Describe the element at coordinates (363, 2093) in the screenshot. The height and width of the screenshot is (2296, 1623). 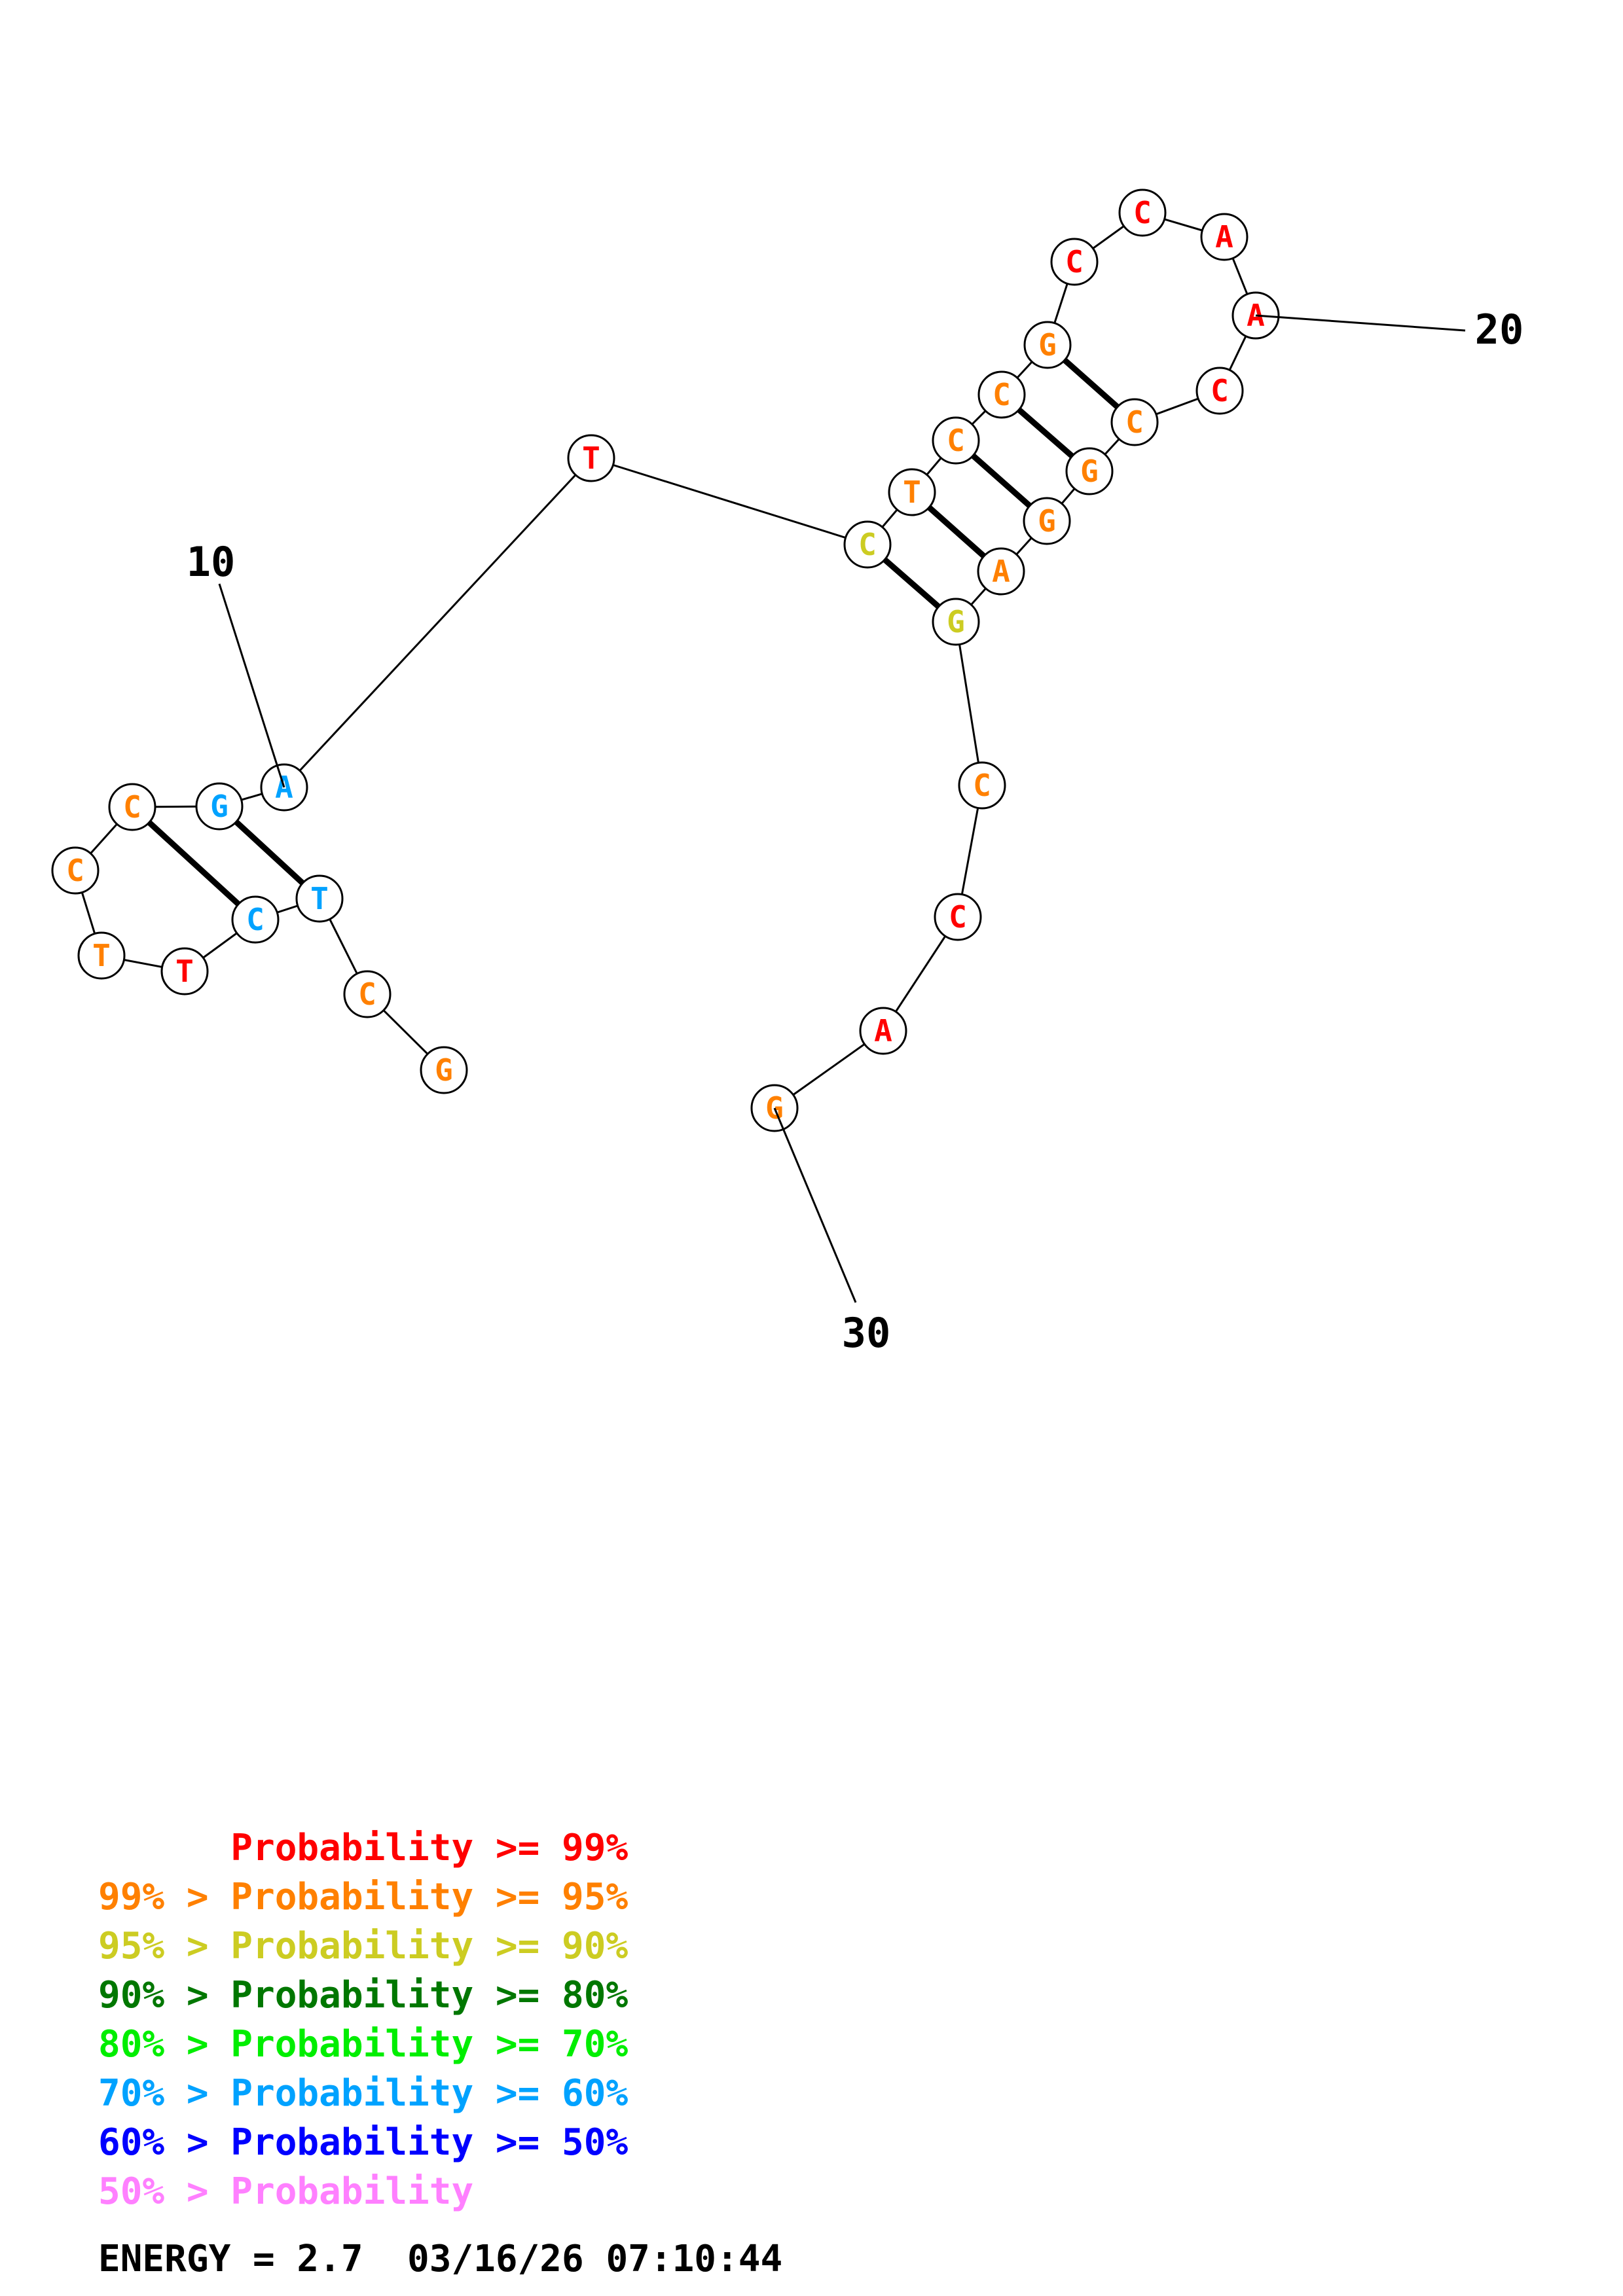
I see `legend-entry: 70% > Probability >= 60%` at that location.